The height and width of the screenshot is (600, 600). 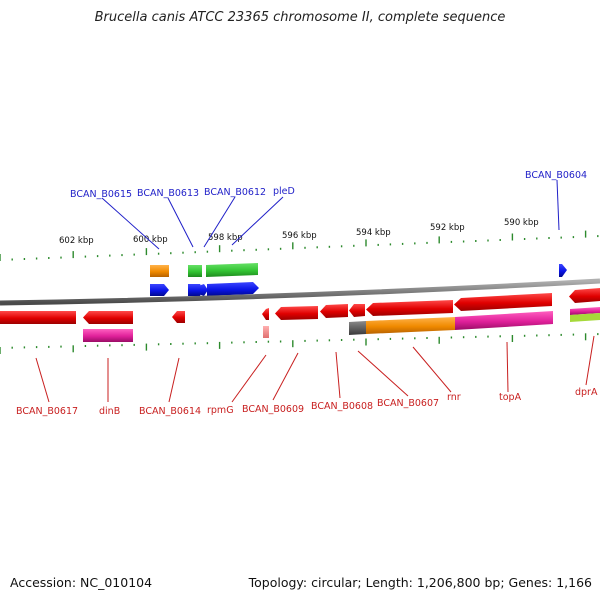 What do you see at coordinates (235, 192) in the screenshot?
I see `gene-label-BCAN_B0612: BCAN_B0612` at bounding box center [235, 192].